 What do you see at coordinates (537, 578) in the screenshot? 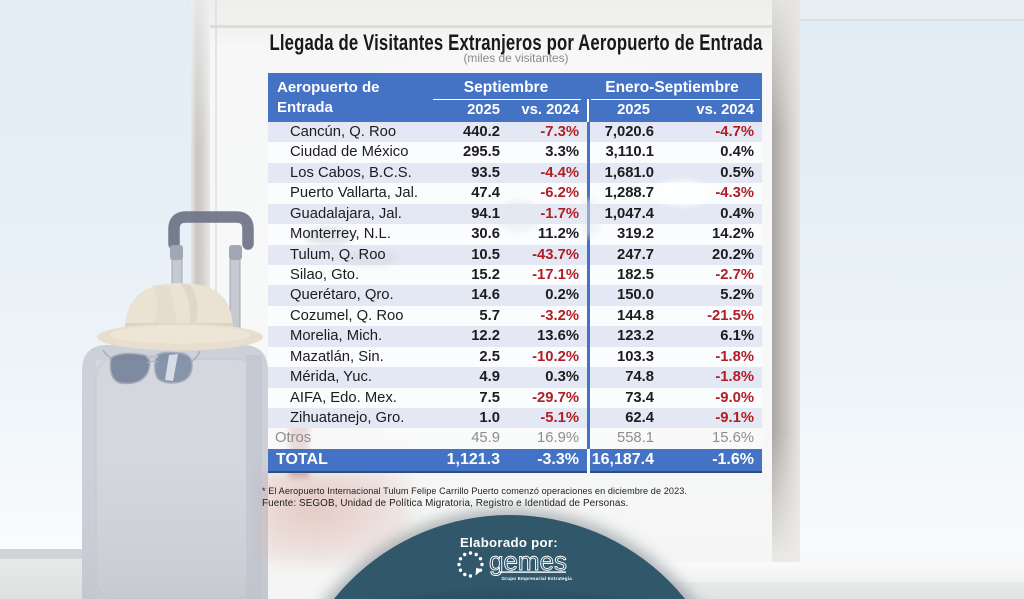
I see `svg-text: Grupo Empresarial Estrategia` at bounding box center [537, 578].